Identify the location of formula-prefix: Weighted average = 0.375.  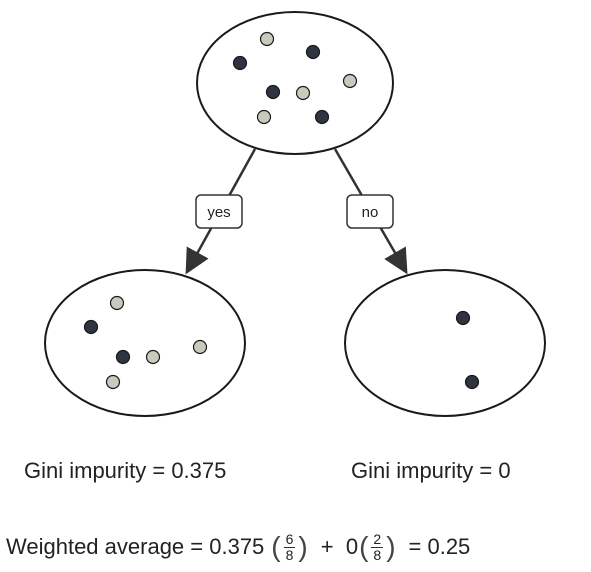
(135, 546).